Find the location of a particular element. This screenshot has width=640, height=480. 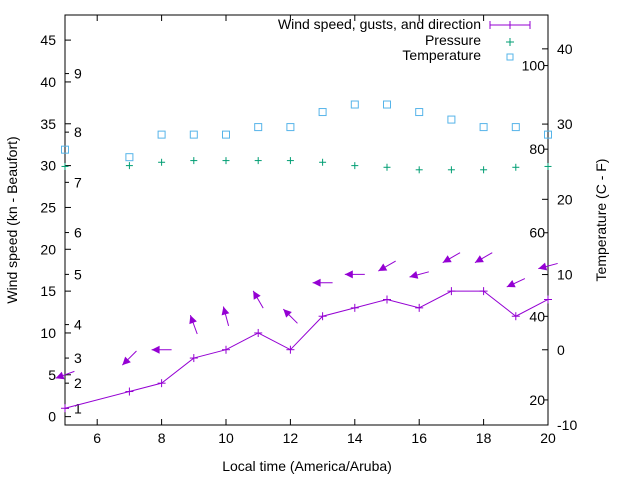

y-tick-label: 30 is located at coordinates (48, 166).